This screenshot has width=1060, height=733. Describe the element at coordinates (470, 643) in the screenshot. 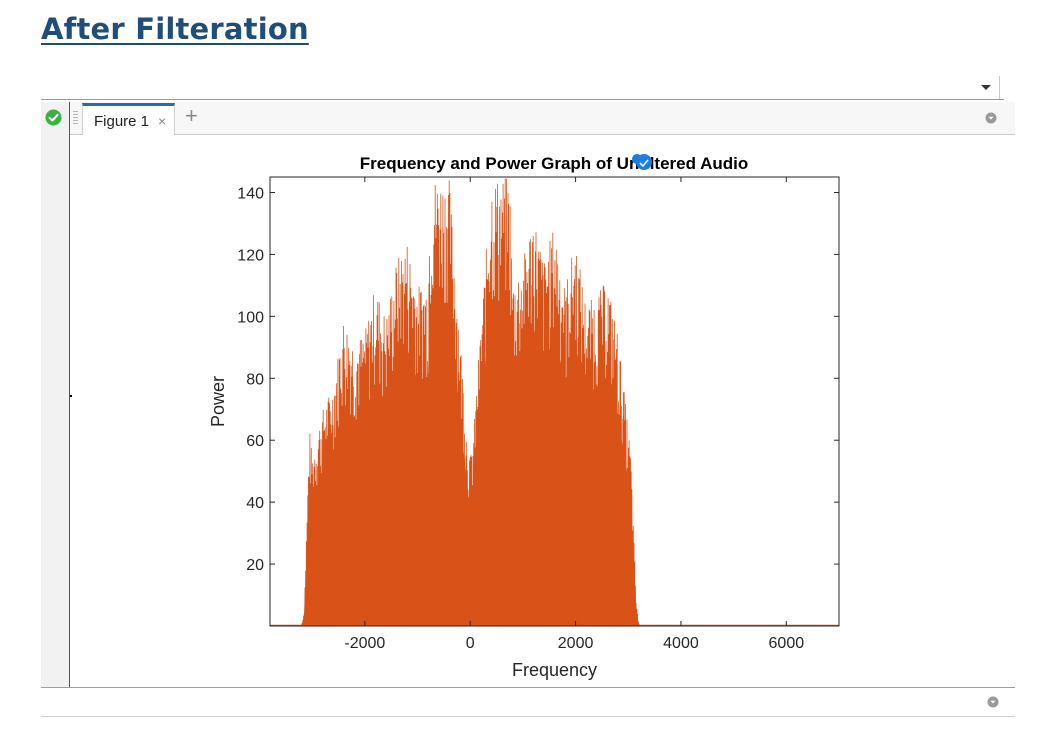

I see `x-tick-label: 0` at that location.